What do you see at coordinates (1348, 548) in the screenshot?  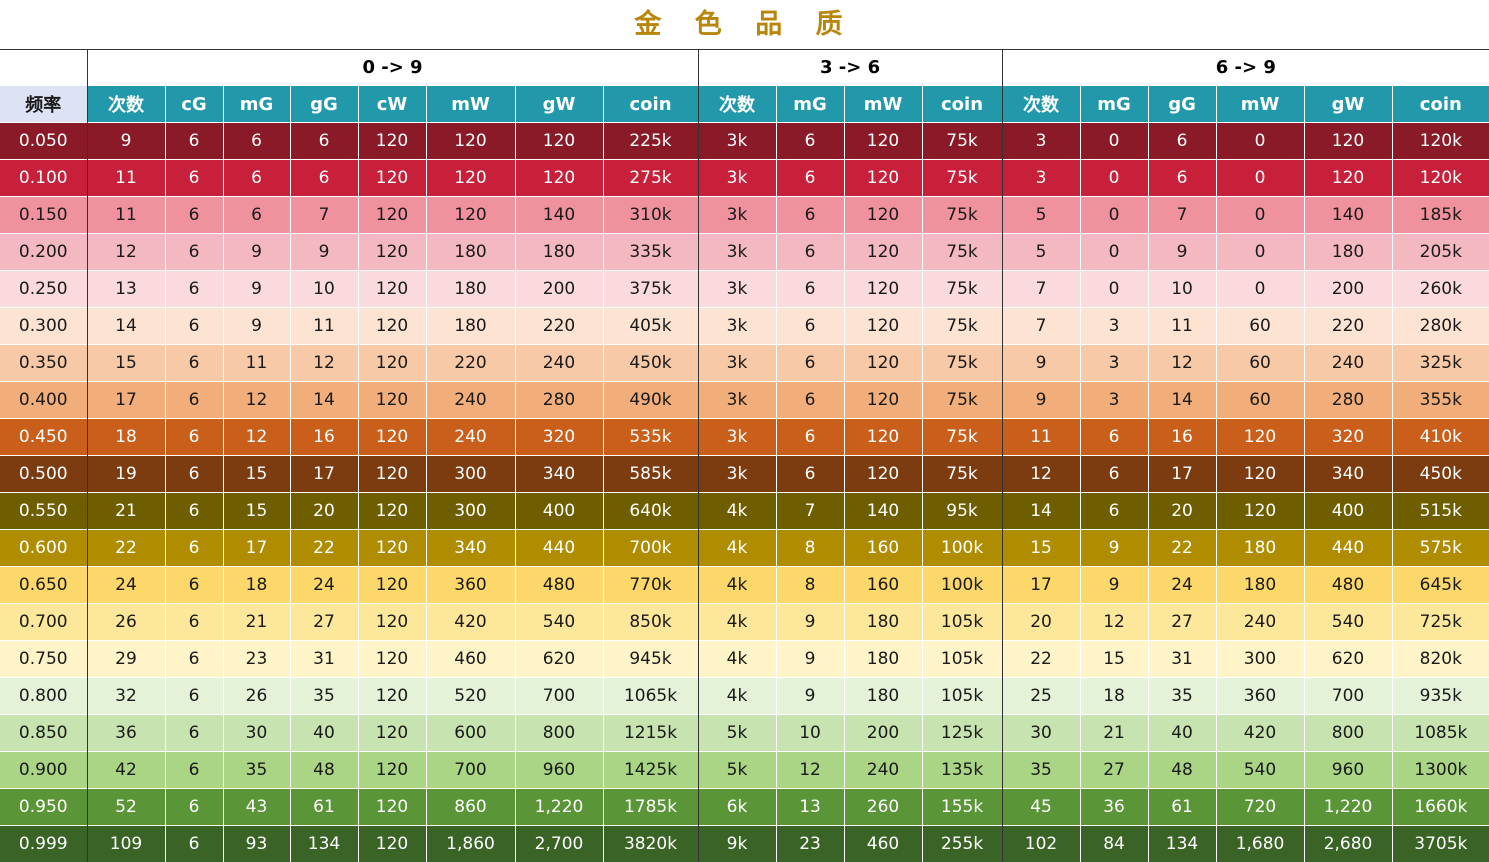 I see `table-cell: 440` at bounding box center [1348, 548].